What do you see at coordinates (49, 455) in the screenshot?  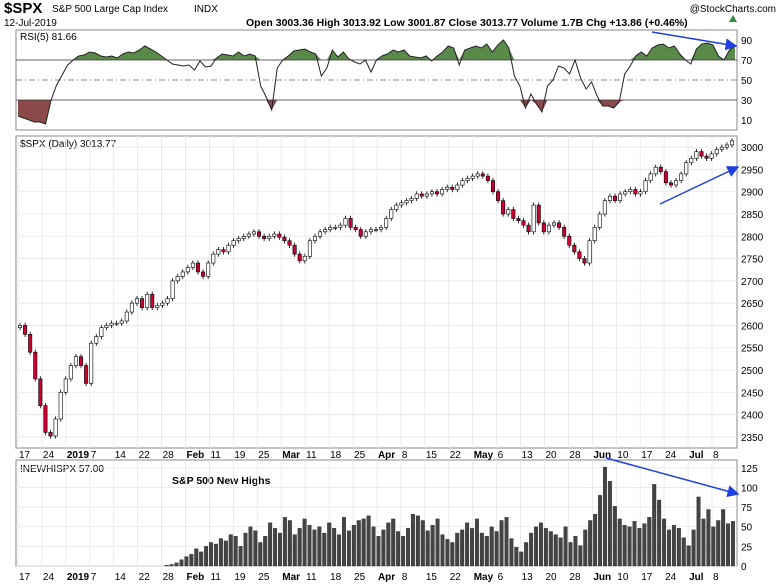 I see `price-x-tick-label: 24` at bounding box center [49, 455].